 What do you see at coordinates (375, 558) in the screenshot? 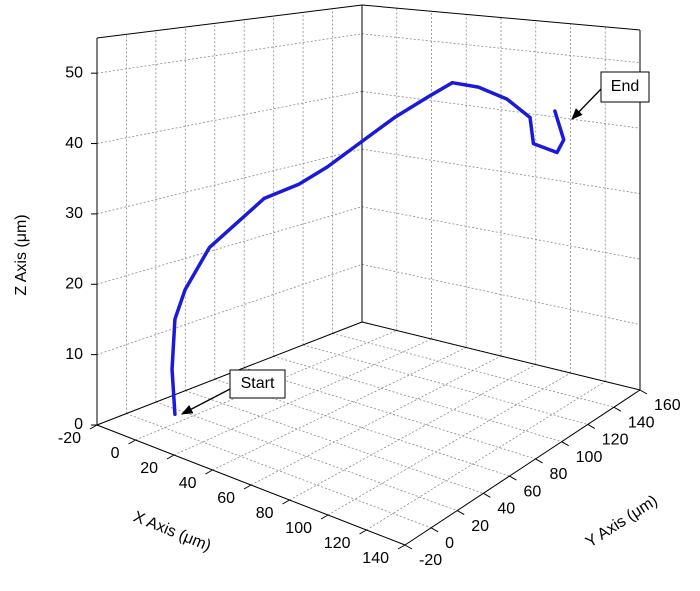
I see `x-tick-label: 140` at bounding box center [375, 558].